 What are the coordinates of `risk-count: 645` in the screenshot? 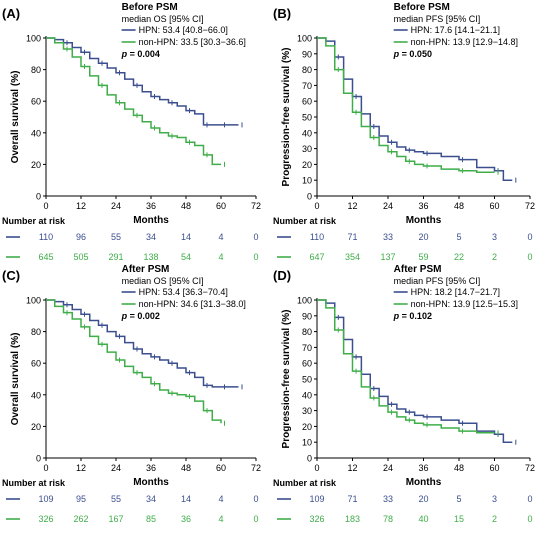 It's located at (45, 257).